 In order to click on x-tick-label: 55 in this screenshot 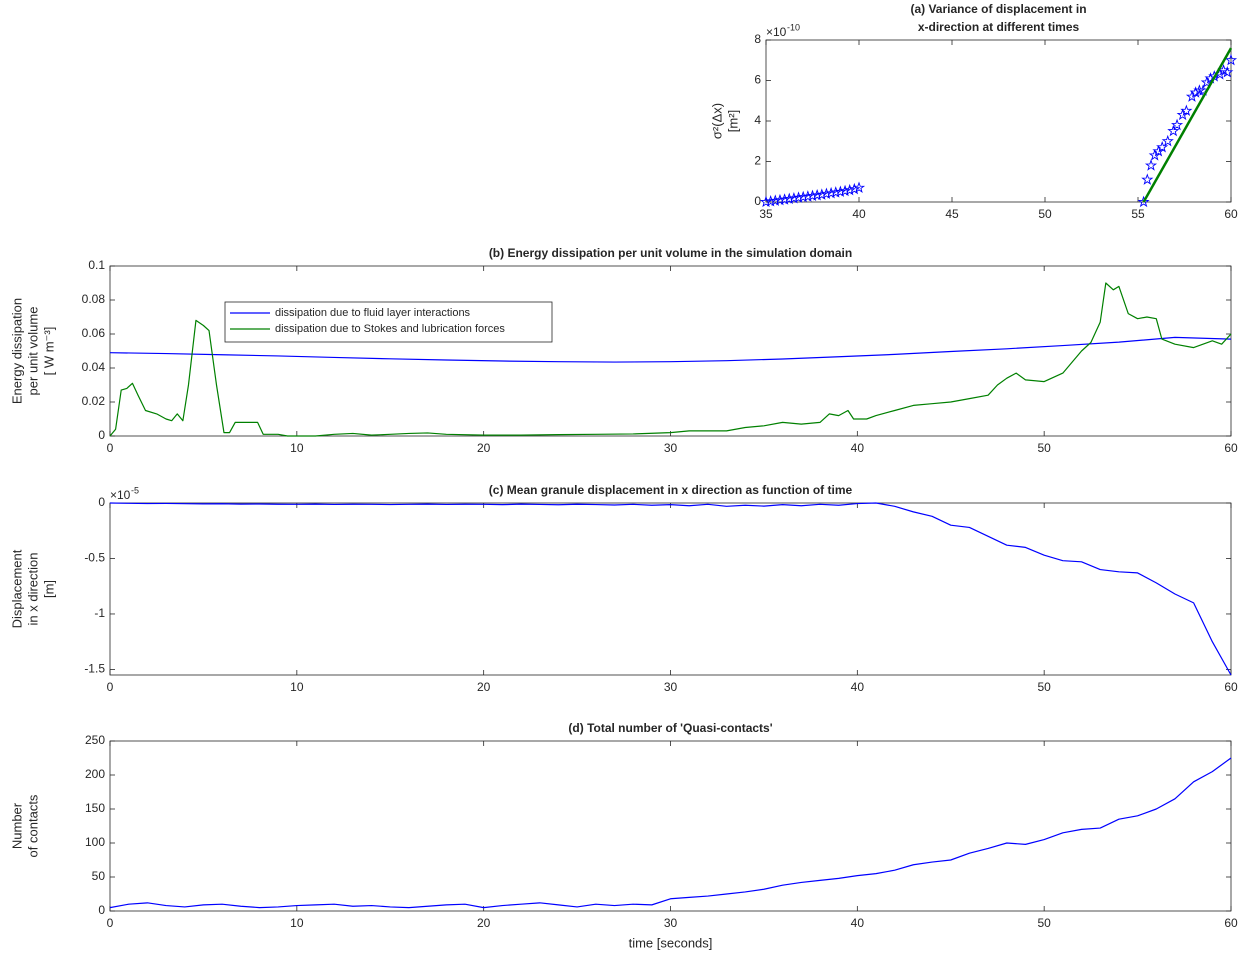, I will do `click(1138, 214)`.